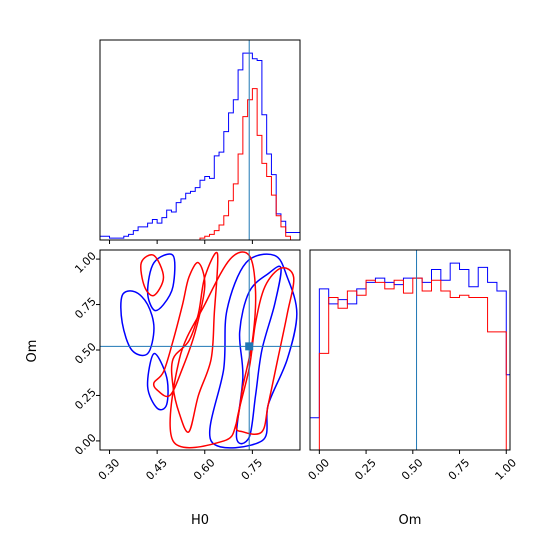 The width and height of the screenshot is (550, 550). I want to click on om-marginal-axis-tick-label-2: 0.50, so click(412, 469).